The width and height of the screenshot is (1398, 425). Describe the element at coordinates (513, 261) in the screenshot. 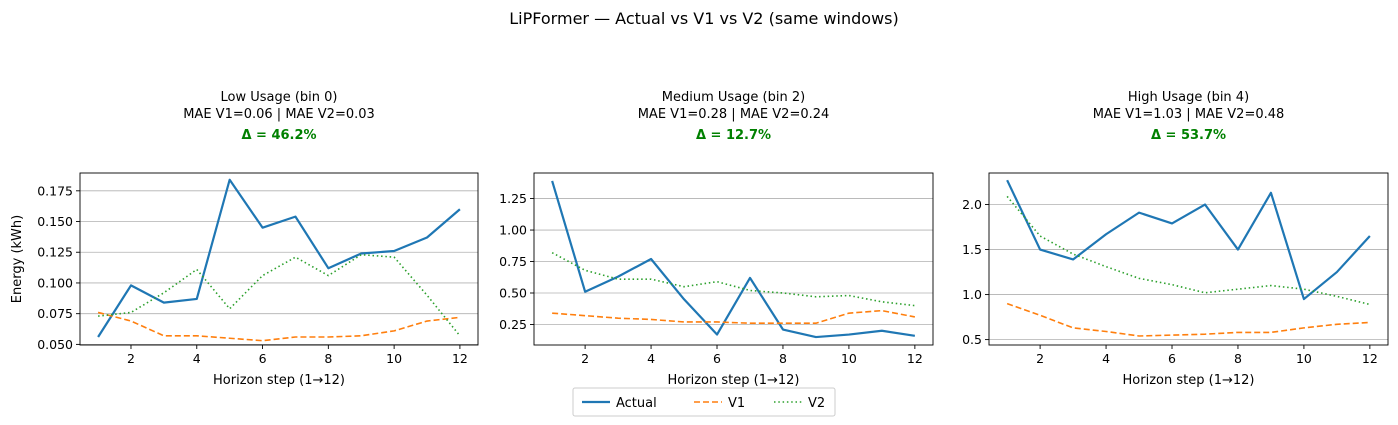

I see `y-tick-label: 0.75` at that location.